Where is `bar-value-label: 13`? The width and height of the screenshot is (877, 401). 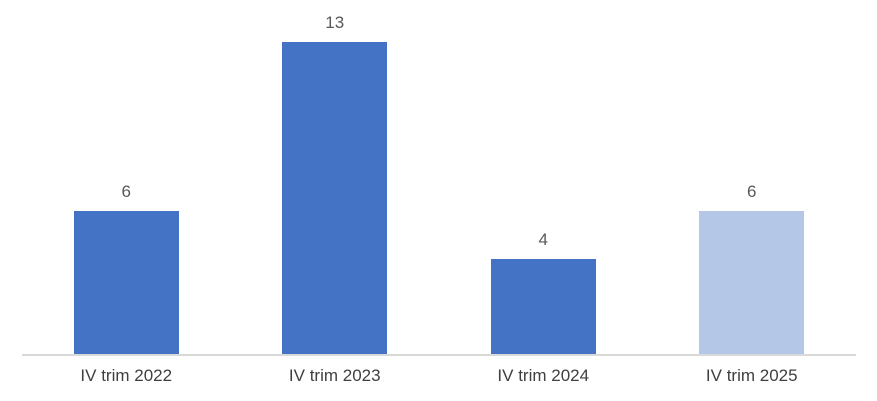 bar-value-label: 13 is located at coordinates (335, 22).